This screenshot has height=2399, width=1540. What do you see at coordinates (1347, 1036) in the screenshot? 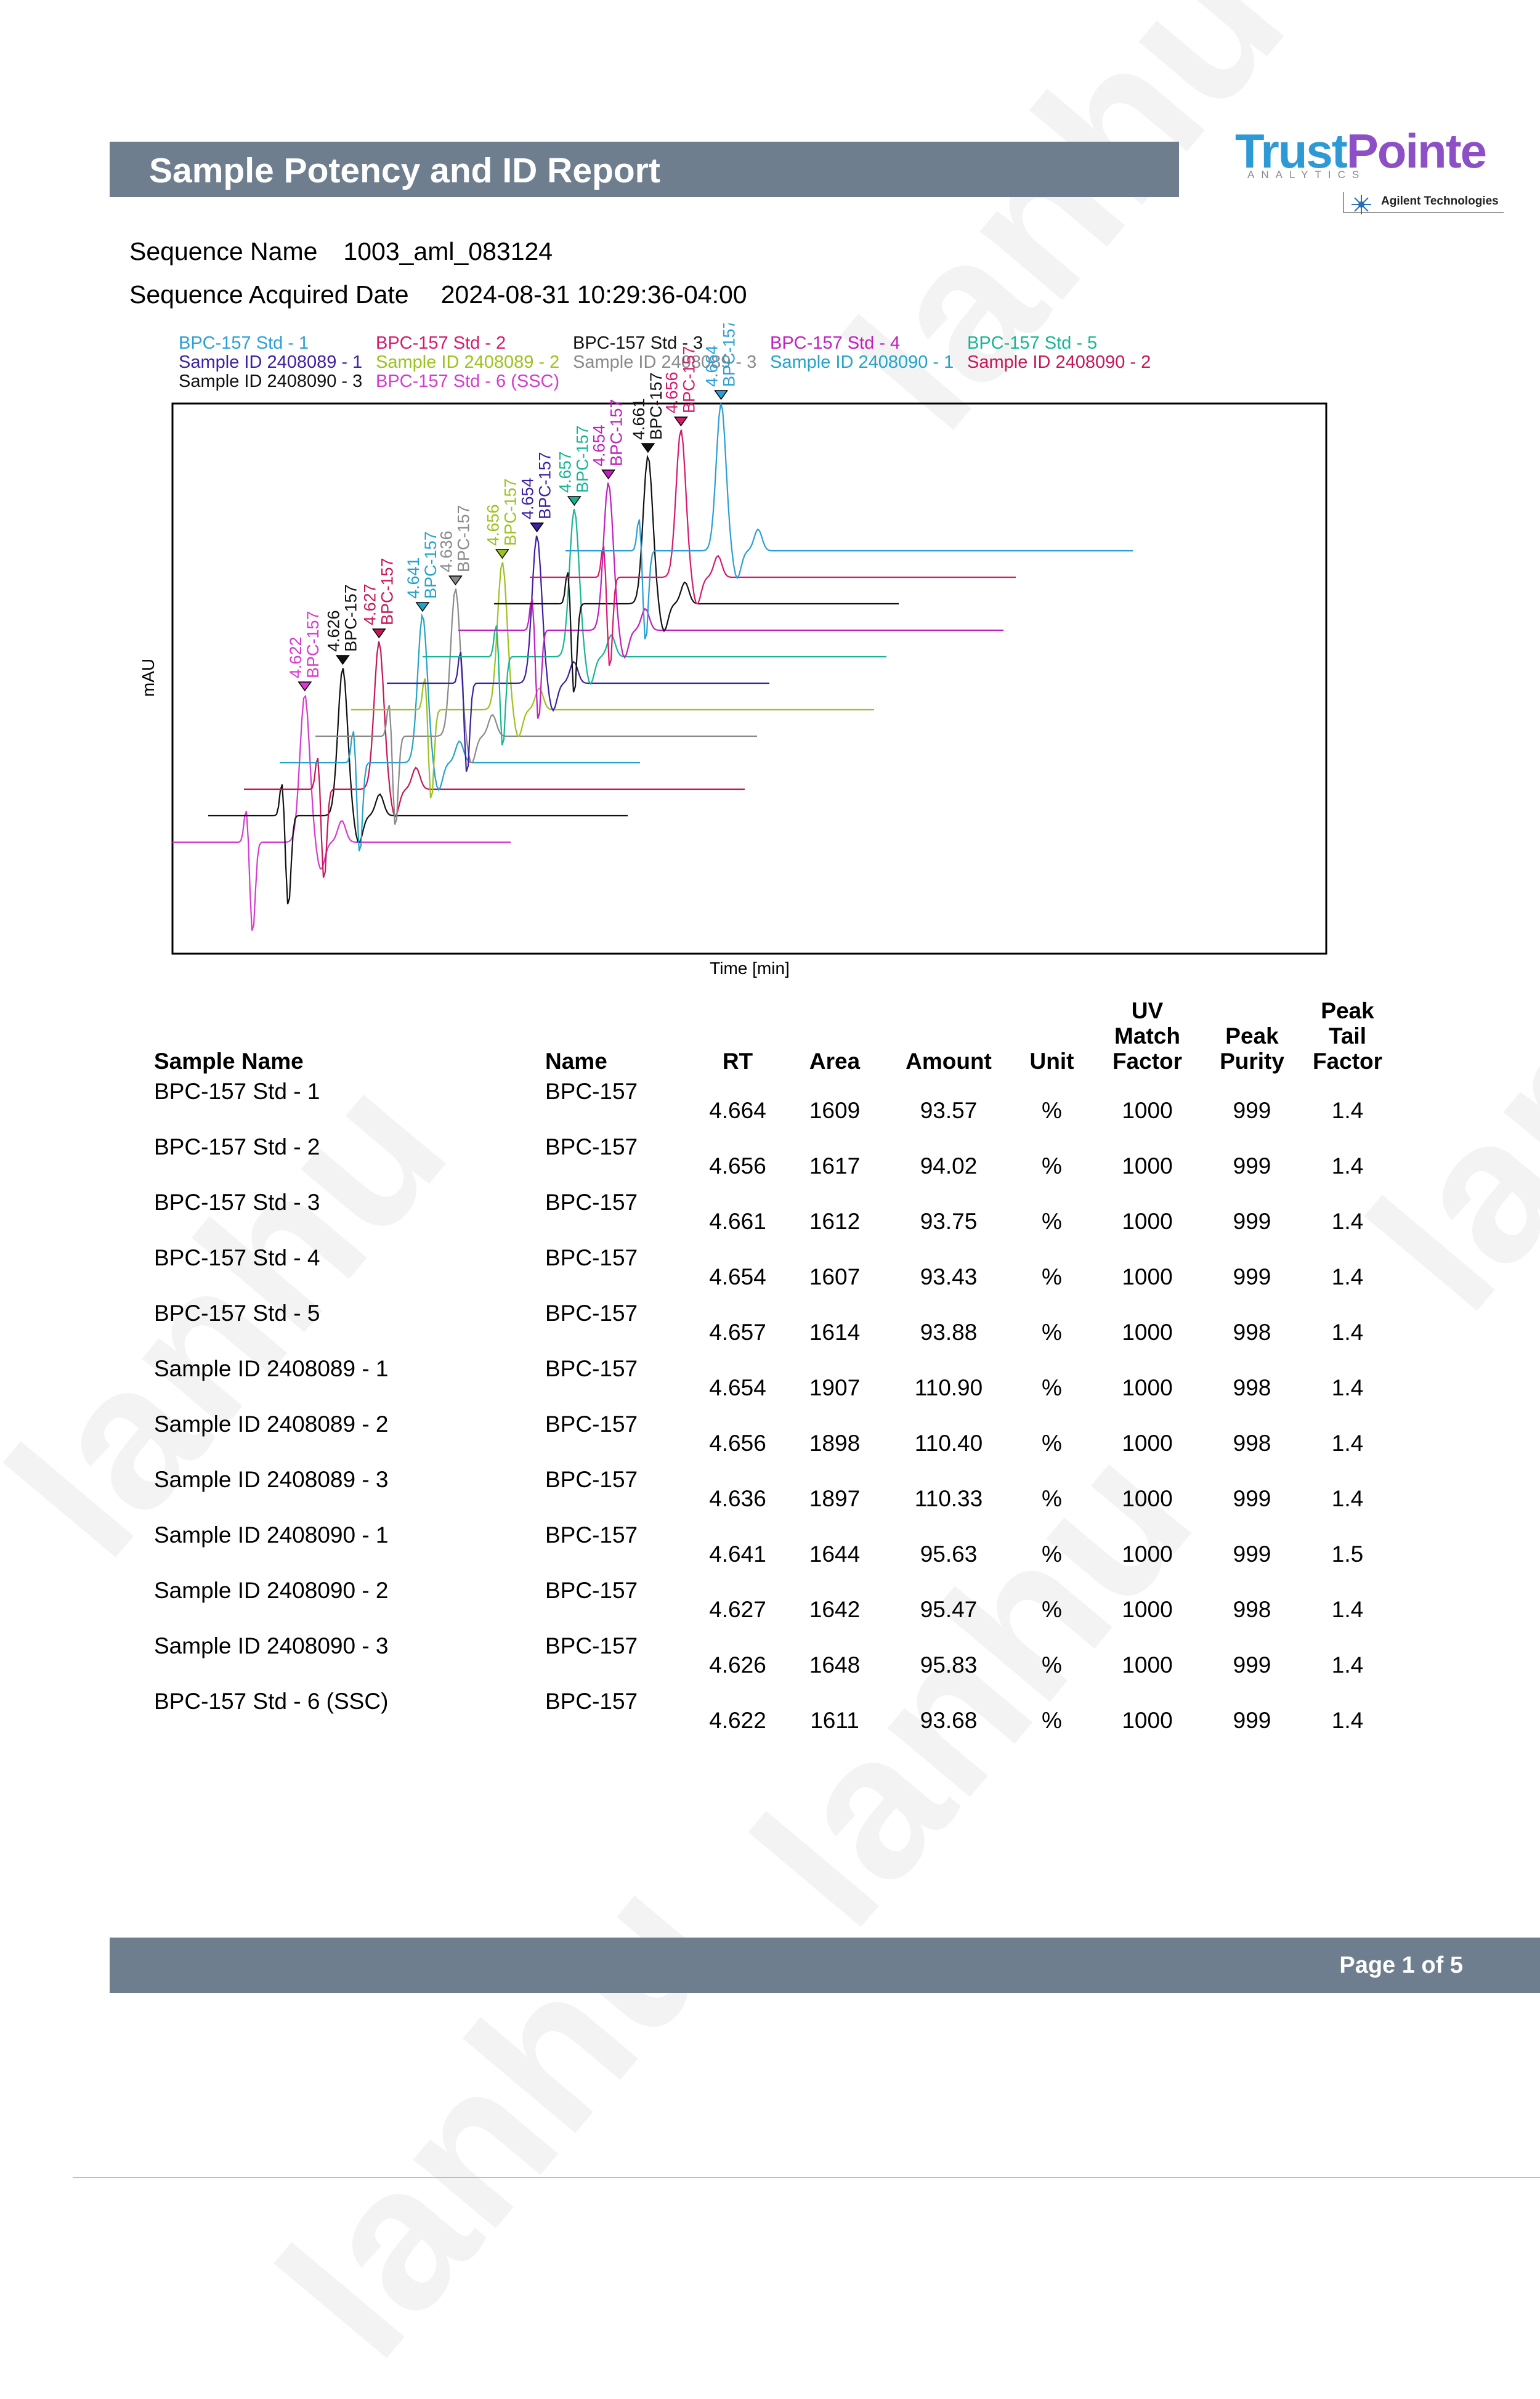
I see `column-header: Peak Tail Factor` at bounding box center [1347, 1036].